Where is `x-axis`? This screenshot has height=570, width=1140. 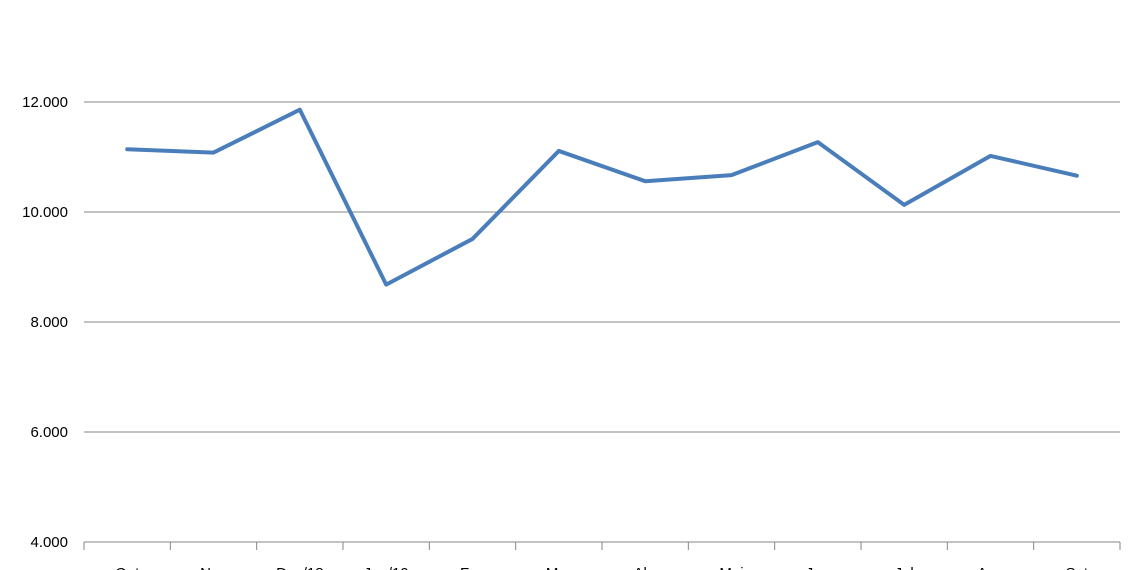
x-axis is located at coordinates (602, 545).